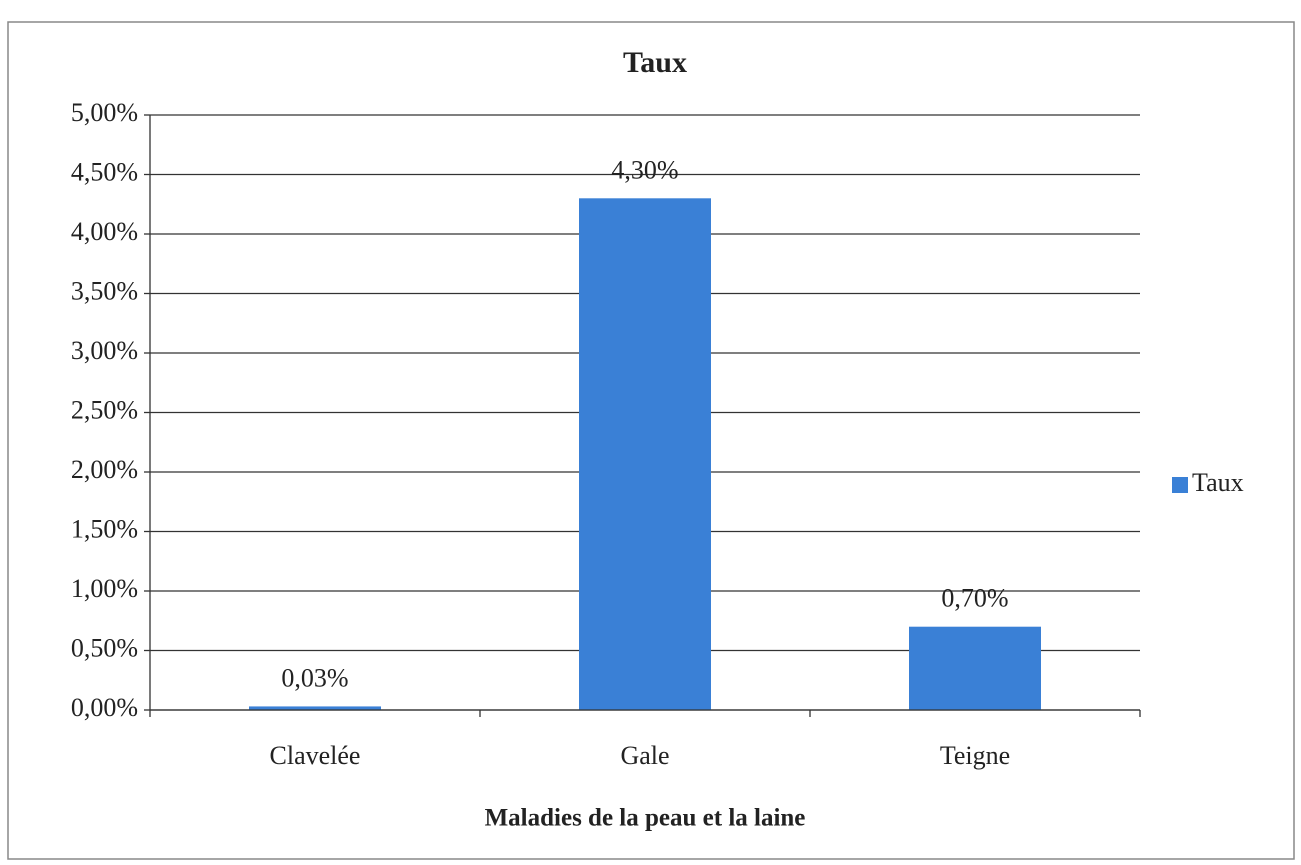  Describe the element at coordinates (104, 409) in the screenshot. I see `y-tick-label: 2,50%` at that location.